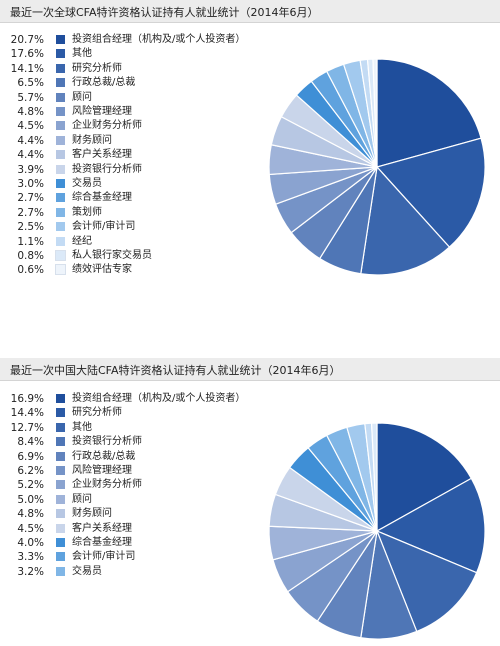 The image size is (500, 646). I want to click on legend-label: 顾问, so click(82, 97).